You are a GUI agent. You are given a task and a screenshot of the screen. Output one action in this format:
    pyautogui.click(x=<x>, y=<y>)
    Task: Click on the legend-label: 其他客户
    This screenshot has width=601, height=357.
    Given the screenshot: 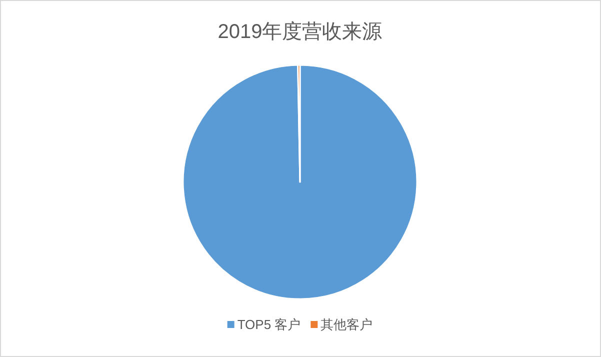 What is the action you would take?
    pyautogui.click(x=346, y=324)
    